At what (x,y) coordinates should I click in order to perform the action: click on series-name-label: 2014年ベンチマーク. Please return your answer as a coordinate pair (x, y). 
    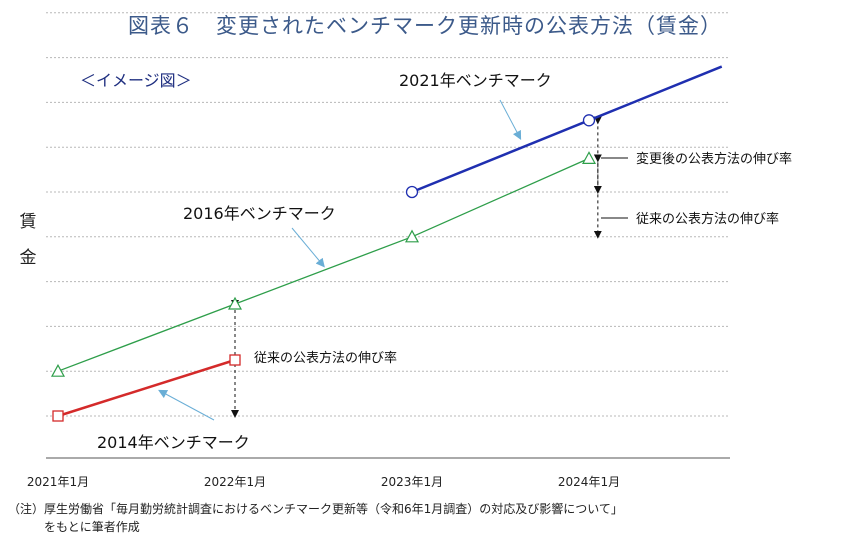
    Looking at the image, I should click on (173, 442).